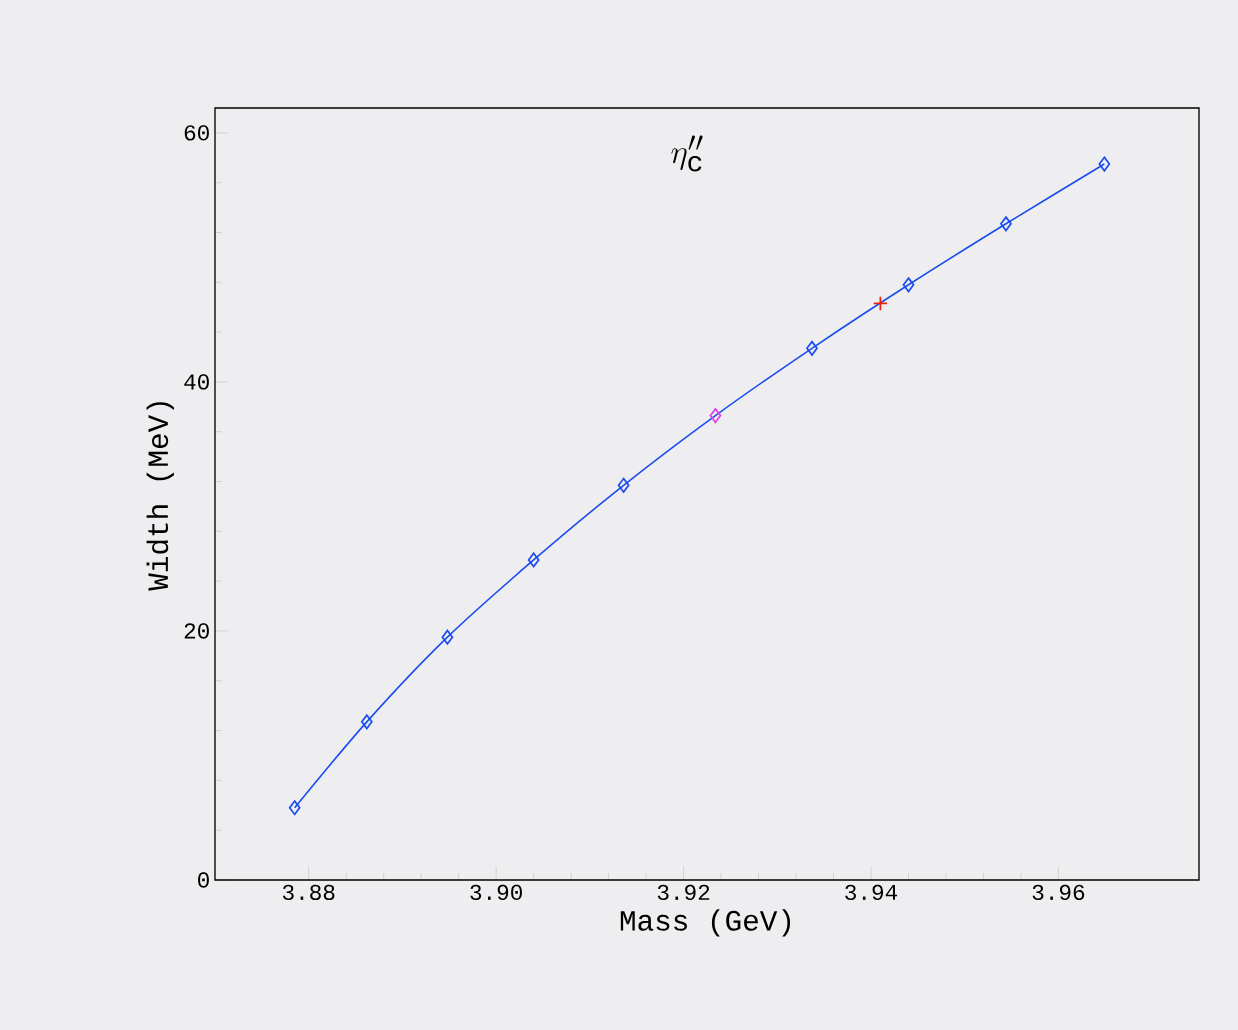  Describe the element at coordinates (160, 496) in the screenshot. I see `y-axis-title: Width (MeV)` at that location.